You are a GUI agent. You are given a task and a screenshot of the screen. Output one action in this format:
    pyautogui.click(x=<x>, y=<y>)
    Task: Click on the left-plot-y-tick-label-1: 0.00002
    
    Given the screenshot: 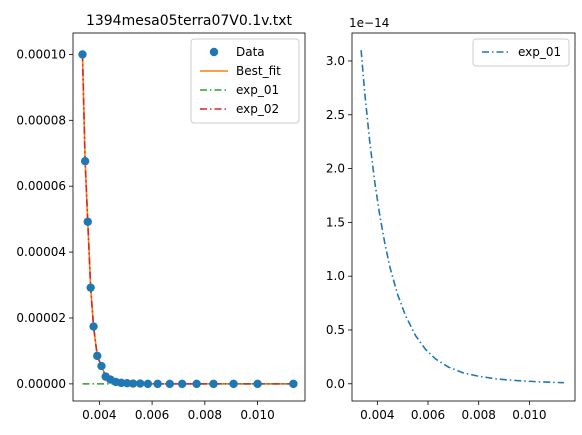 What is the action you would take?
    pyautogui.click(x=41, y=318)
    